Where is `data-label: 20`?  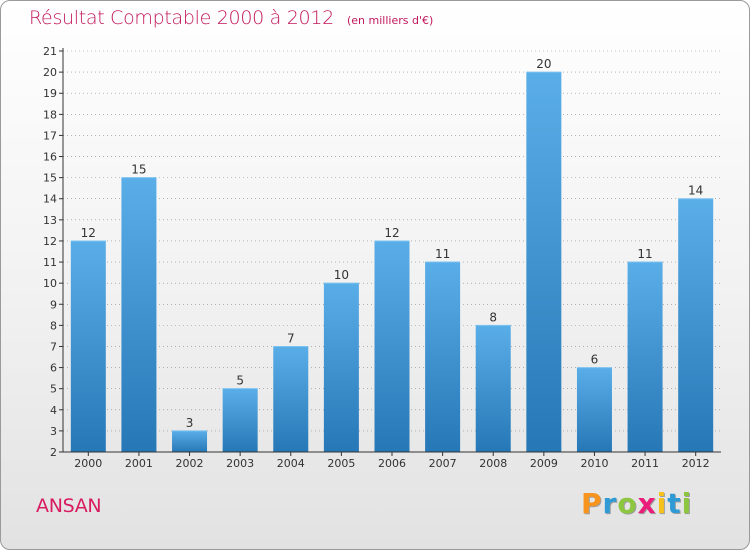
data-label: 20 is located at coordinates (543, 64).